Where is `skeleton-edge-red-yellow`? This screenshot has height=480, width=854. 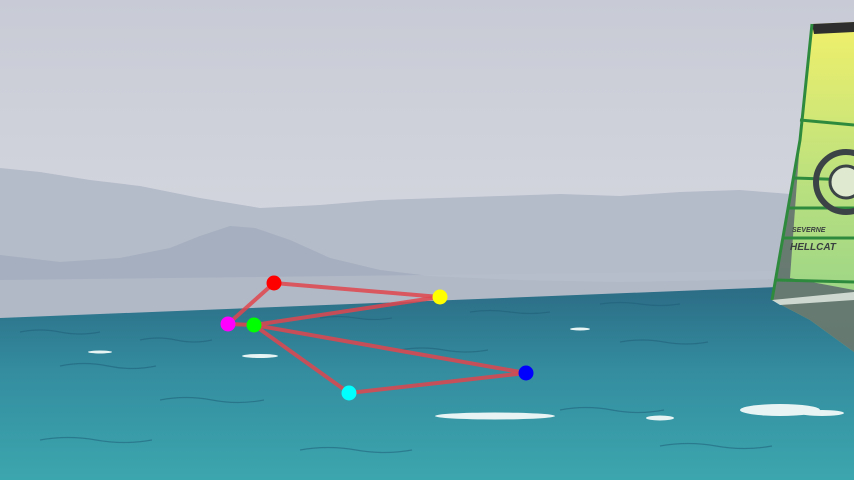 skeleton-edge-red-yellow is located at coordinates (357, 290).